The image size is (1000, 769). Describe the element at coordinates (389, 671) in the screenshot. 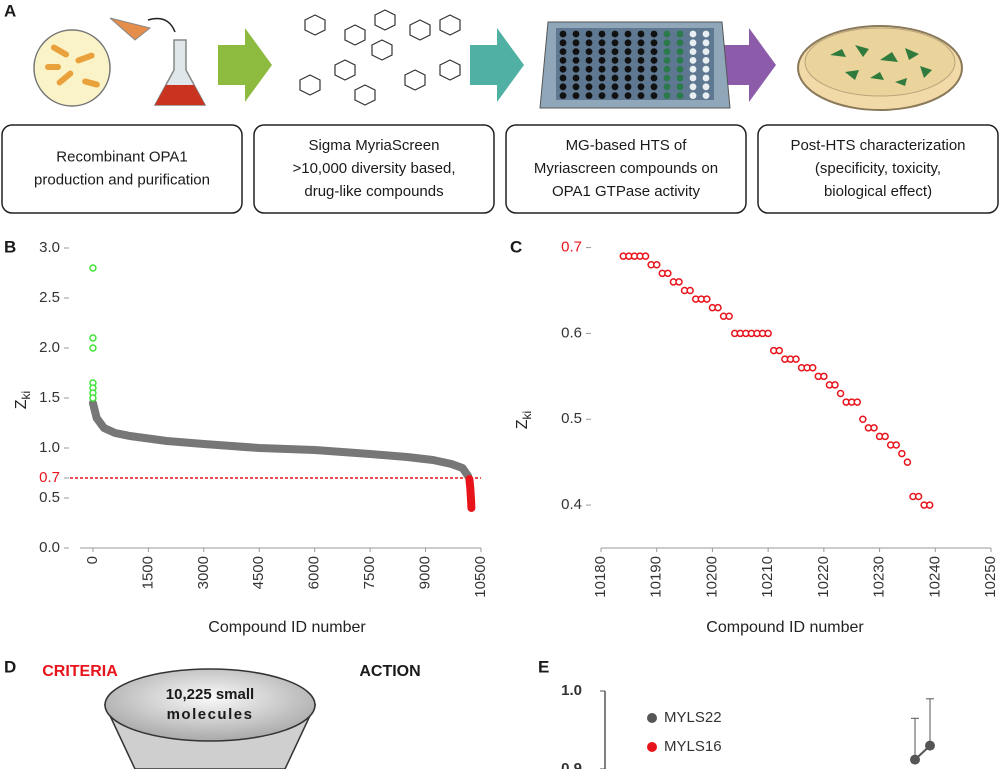

I see `action-label: ACTION` at that location.